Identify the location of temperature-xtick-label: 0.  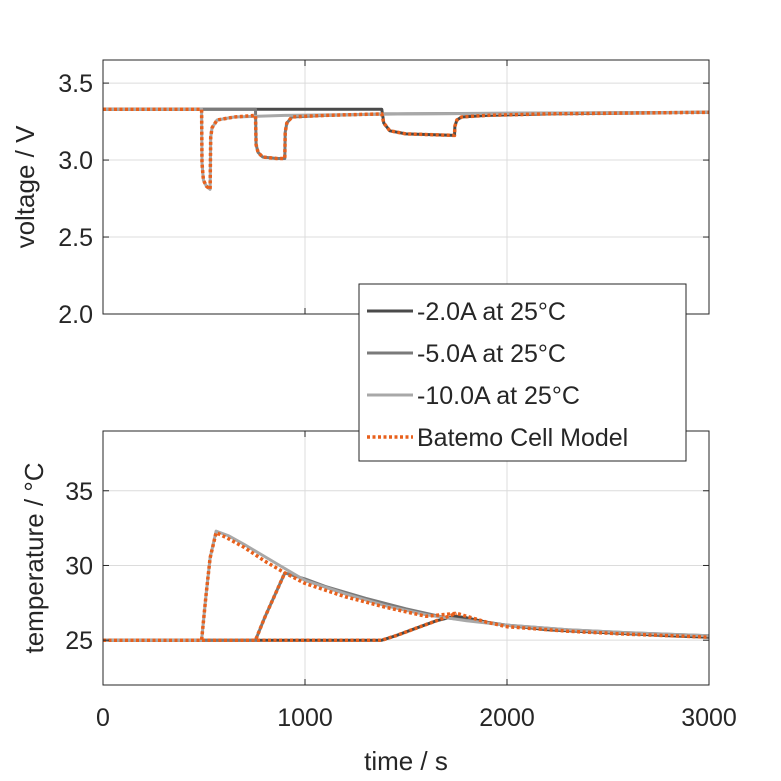
(103, 718).